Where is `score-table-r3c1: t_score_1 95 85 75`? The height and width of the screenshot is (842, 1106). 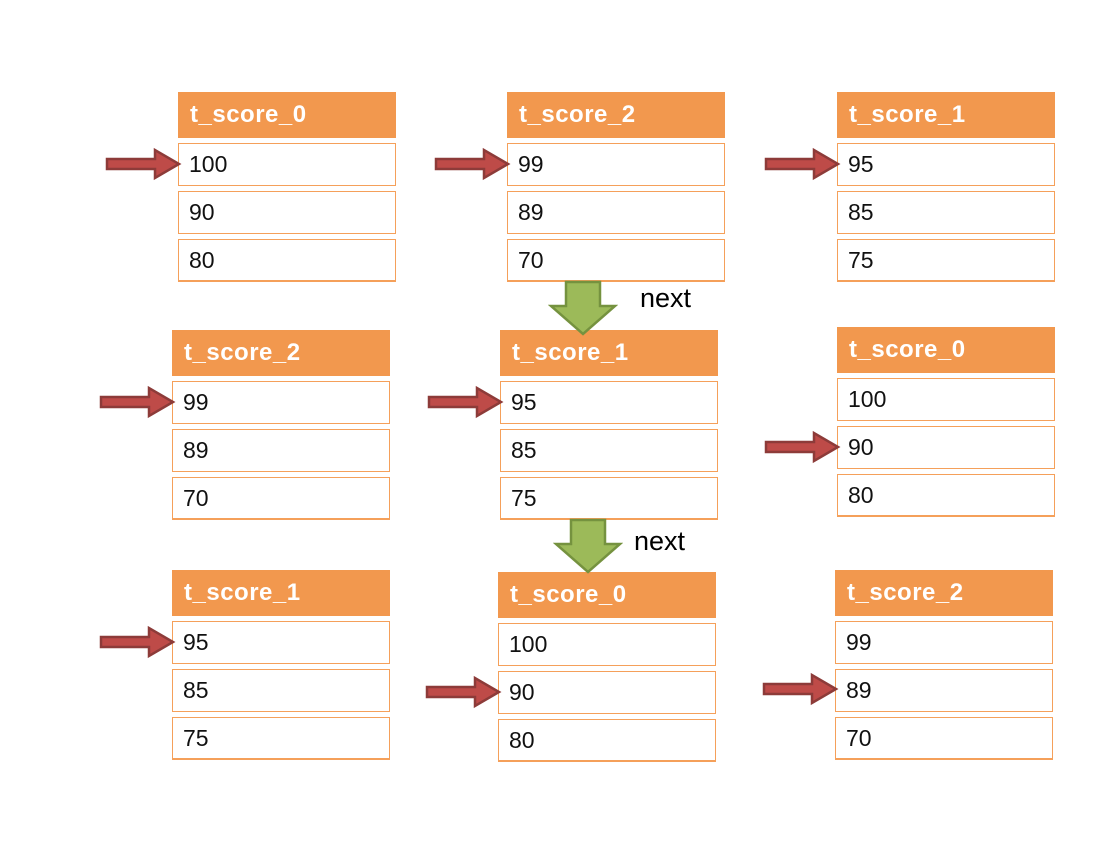
score-table-r3c1: t_score_1 95 85 75 is located at coordinates (281, 665).